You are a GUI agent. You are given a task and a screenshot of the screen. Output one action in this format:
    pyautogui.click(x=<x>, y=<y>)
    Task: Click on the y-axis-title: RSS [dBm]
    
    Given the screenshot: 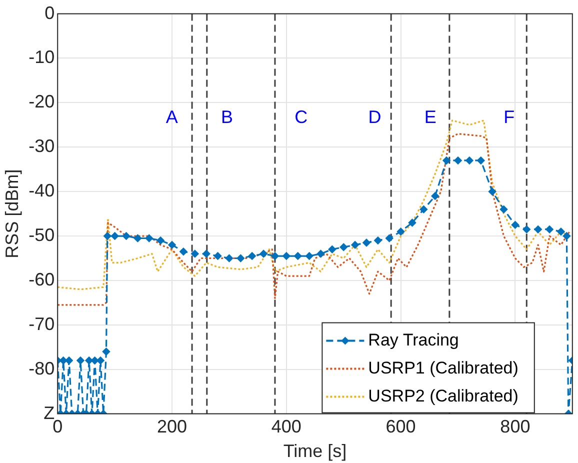 What is the action you would take?
    pyautogui.click(x=12, y=213)
    